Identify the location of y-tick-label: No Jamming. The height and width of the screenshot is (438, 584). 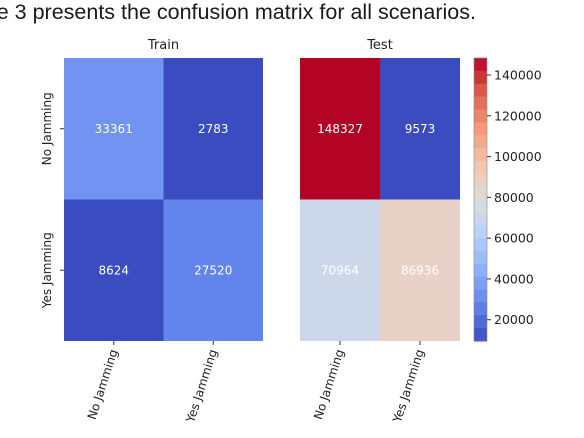
(47, 128).